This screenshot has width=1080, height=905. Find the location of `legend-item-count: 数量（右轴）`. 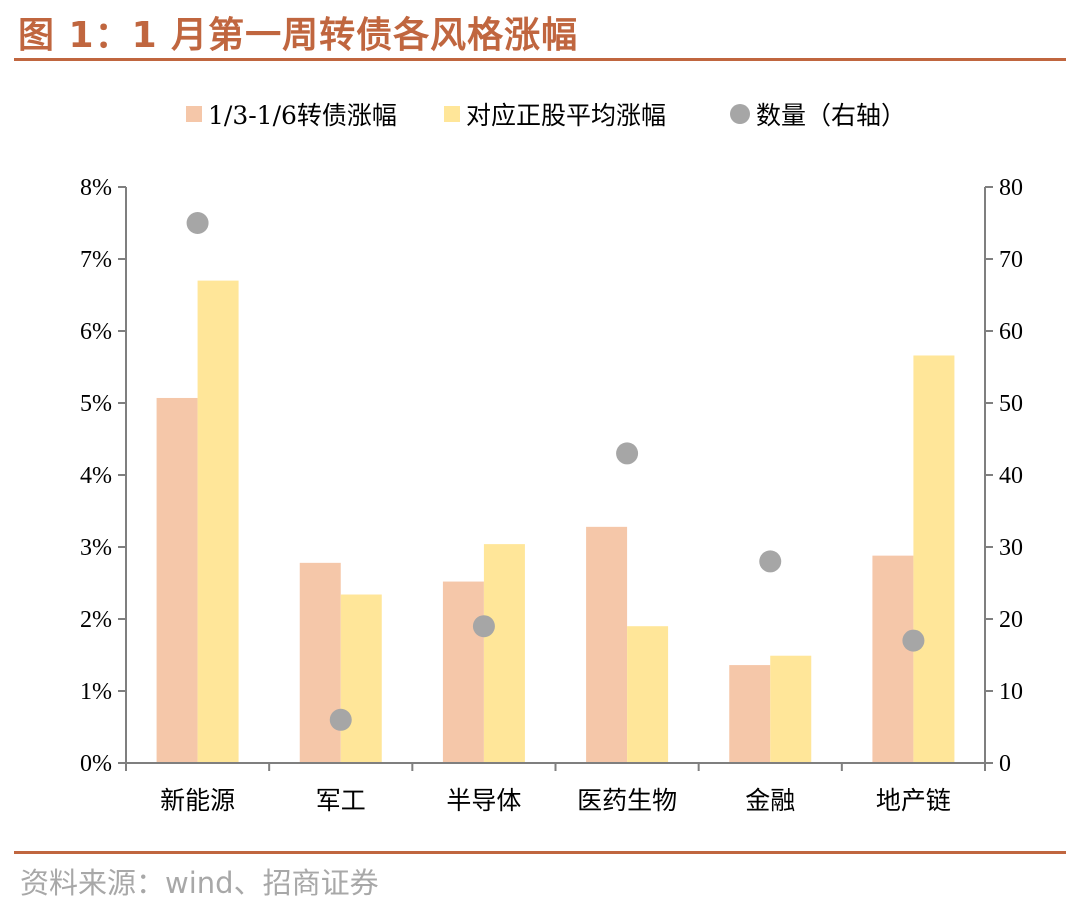

legend-item-count: 数量（右轴） is located at coordinates (818, 114).